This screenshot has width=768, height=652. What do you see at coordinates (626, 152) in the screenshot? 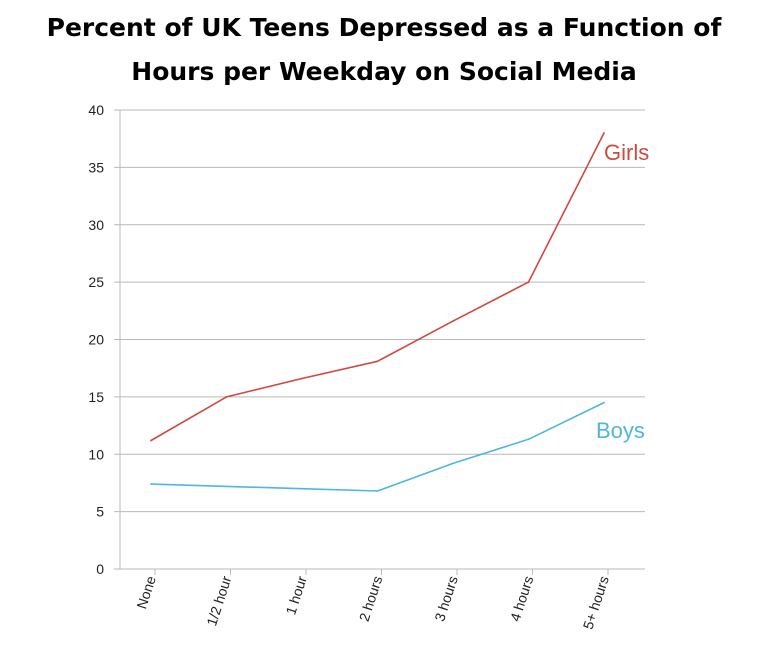
I see `series-label-girls: Girls` at bounding box center [626, 152].